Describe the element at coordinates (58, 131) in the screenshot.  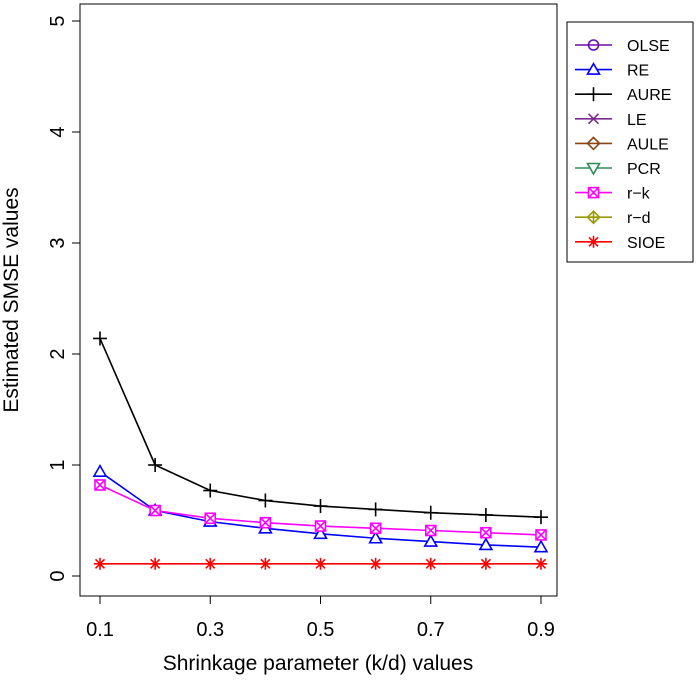
I see `y-tick-label: 4` at that location.